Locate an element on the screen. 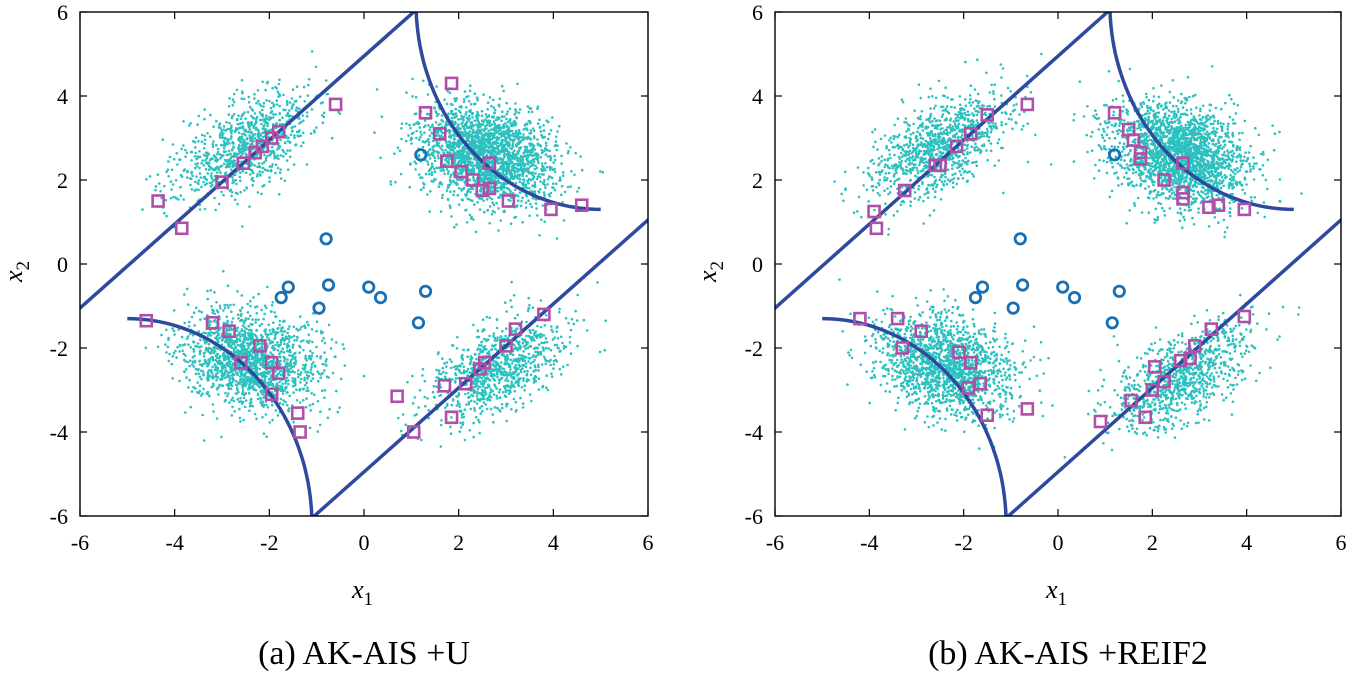  y-axis-label-b: x2 is located at coordinates (710, 272).